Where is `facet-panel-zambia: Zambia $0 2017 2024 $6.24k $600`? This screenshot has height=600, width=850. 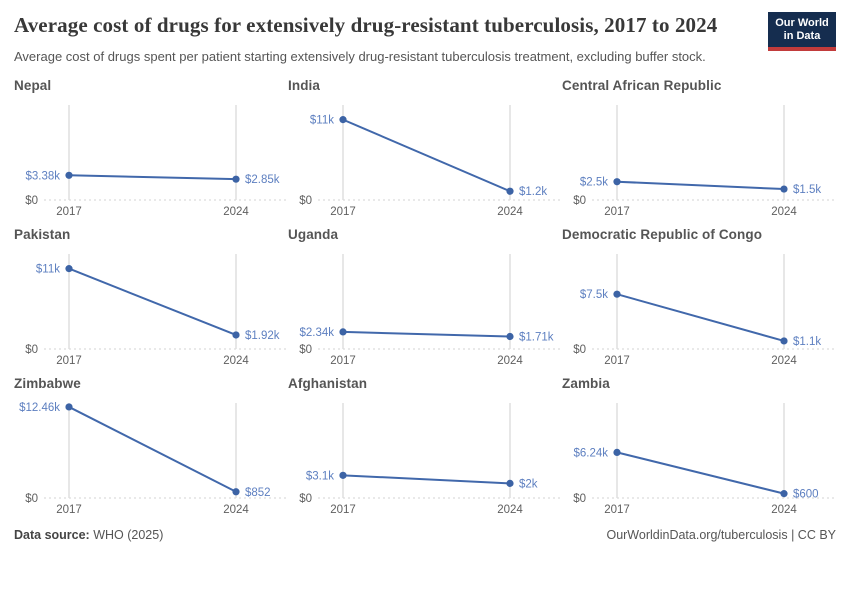
facet-panel-zambia: Zambia $0 2017 2024 $6.24k $600 is located at coordinates (699, 446).